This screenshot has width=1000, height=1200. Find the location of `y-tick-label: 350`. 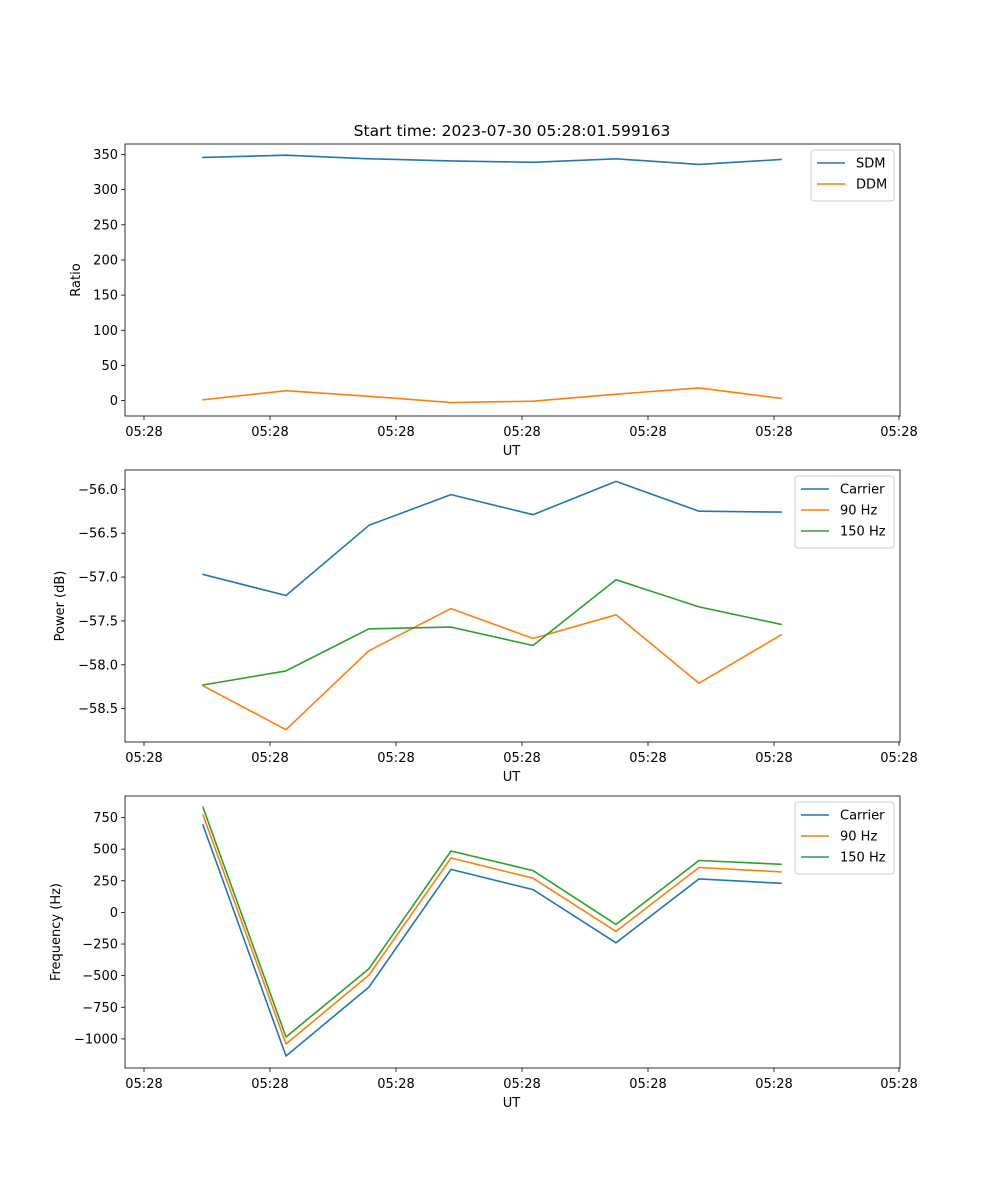

y-tick-label: 350 is located at coordinates (105, 155).